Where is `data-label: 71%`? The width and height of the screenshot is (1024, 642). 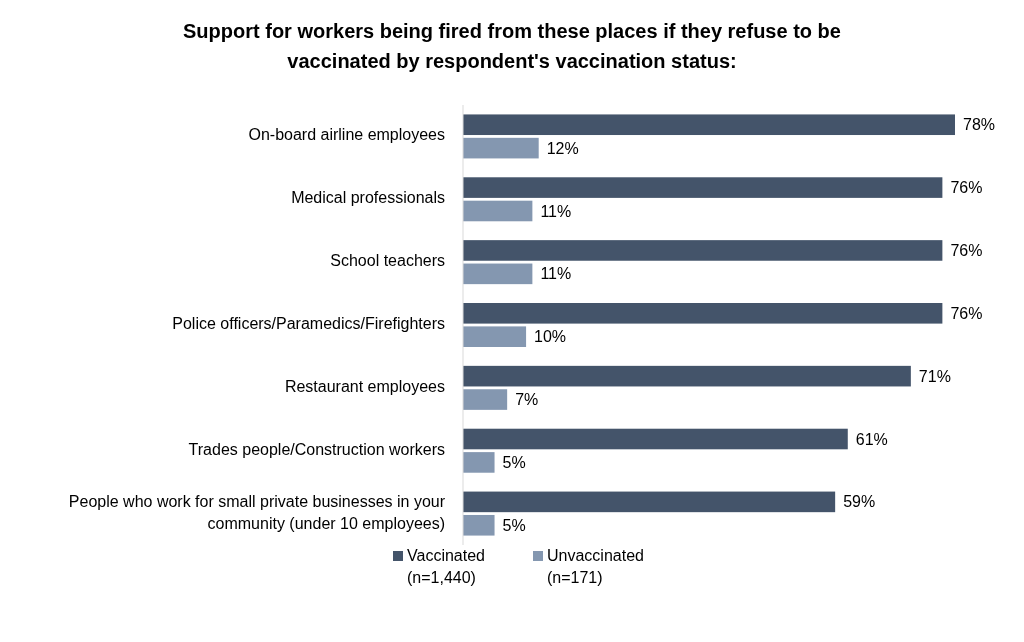 data-label: 71% is located at coordinates (934, 376).